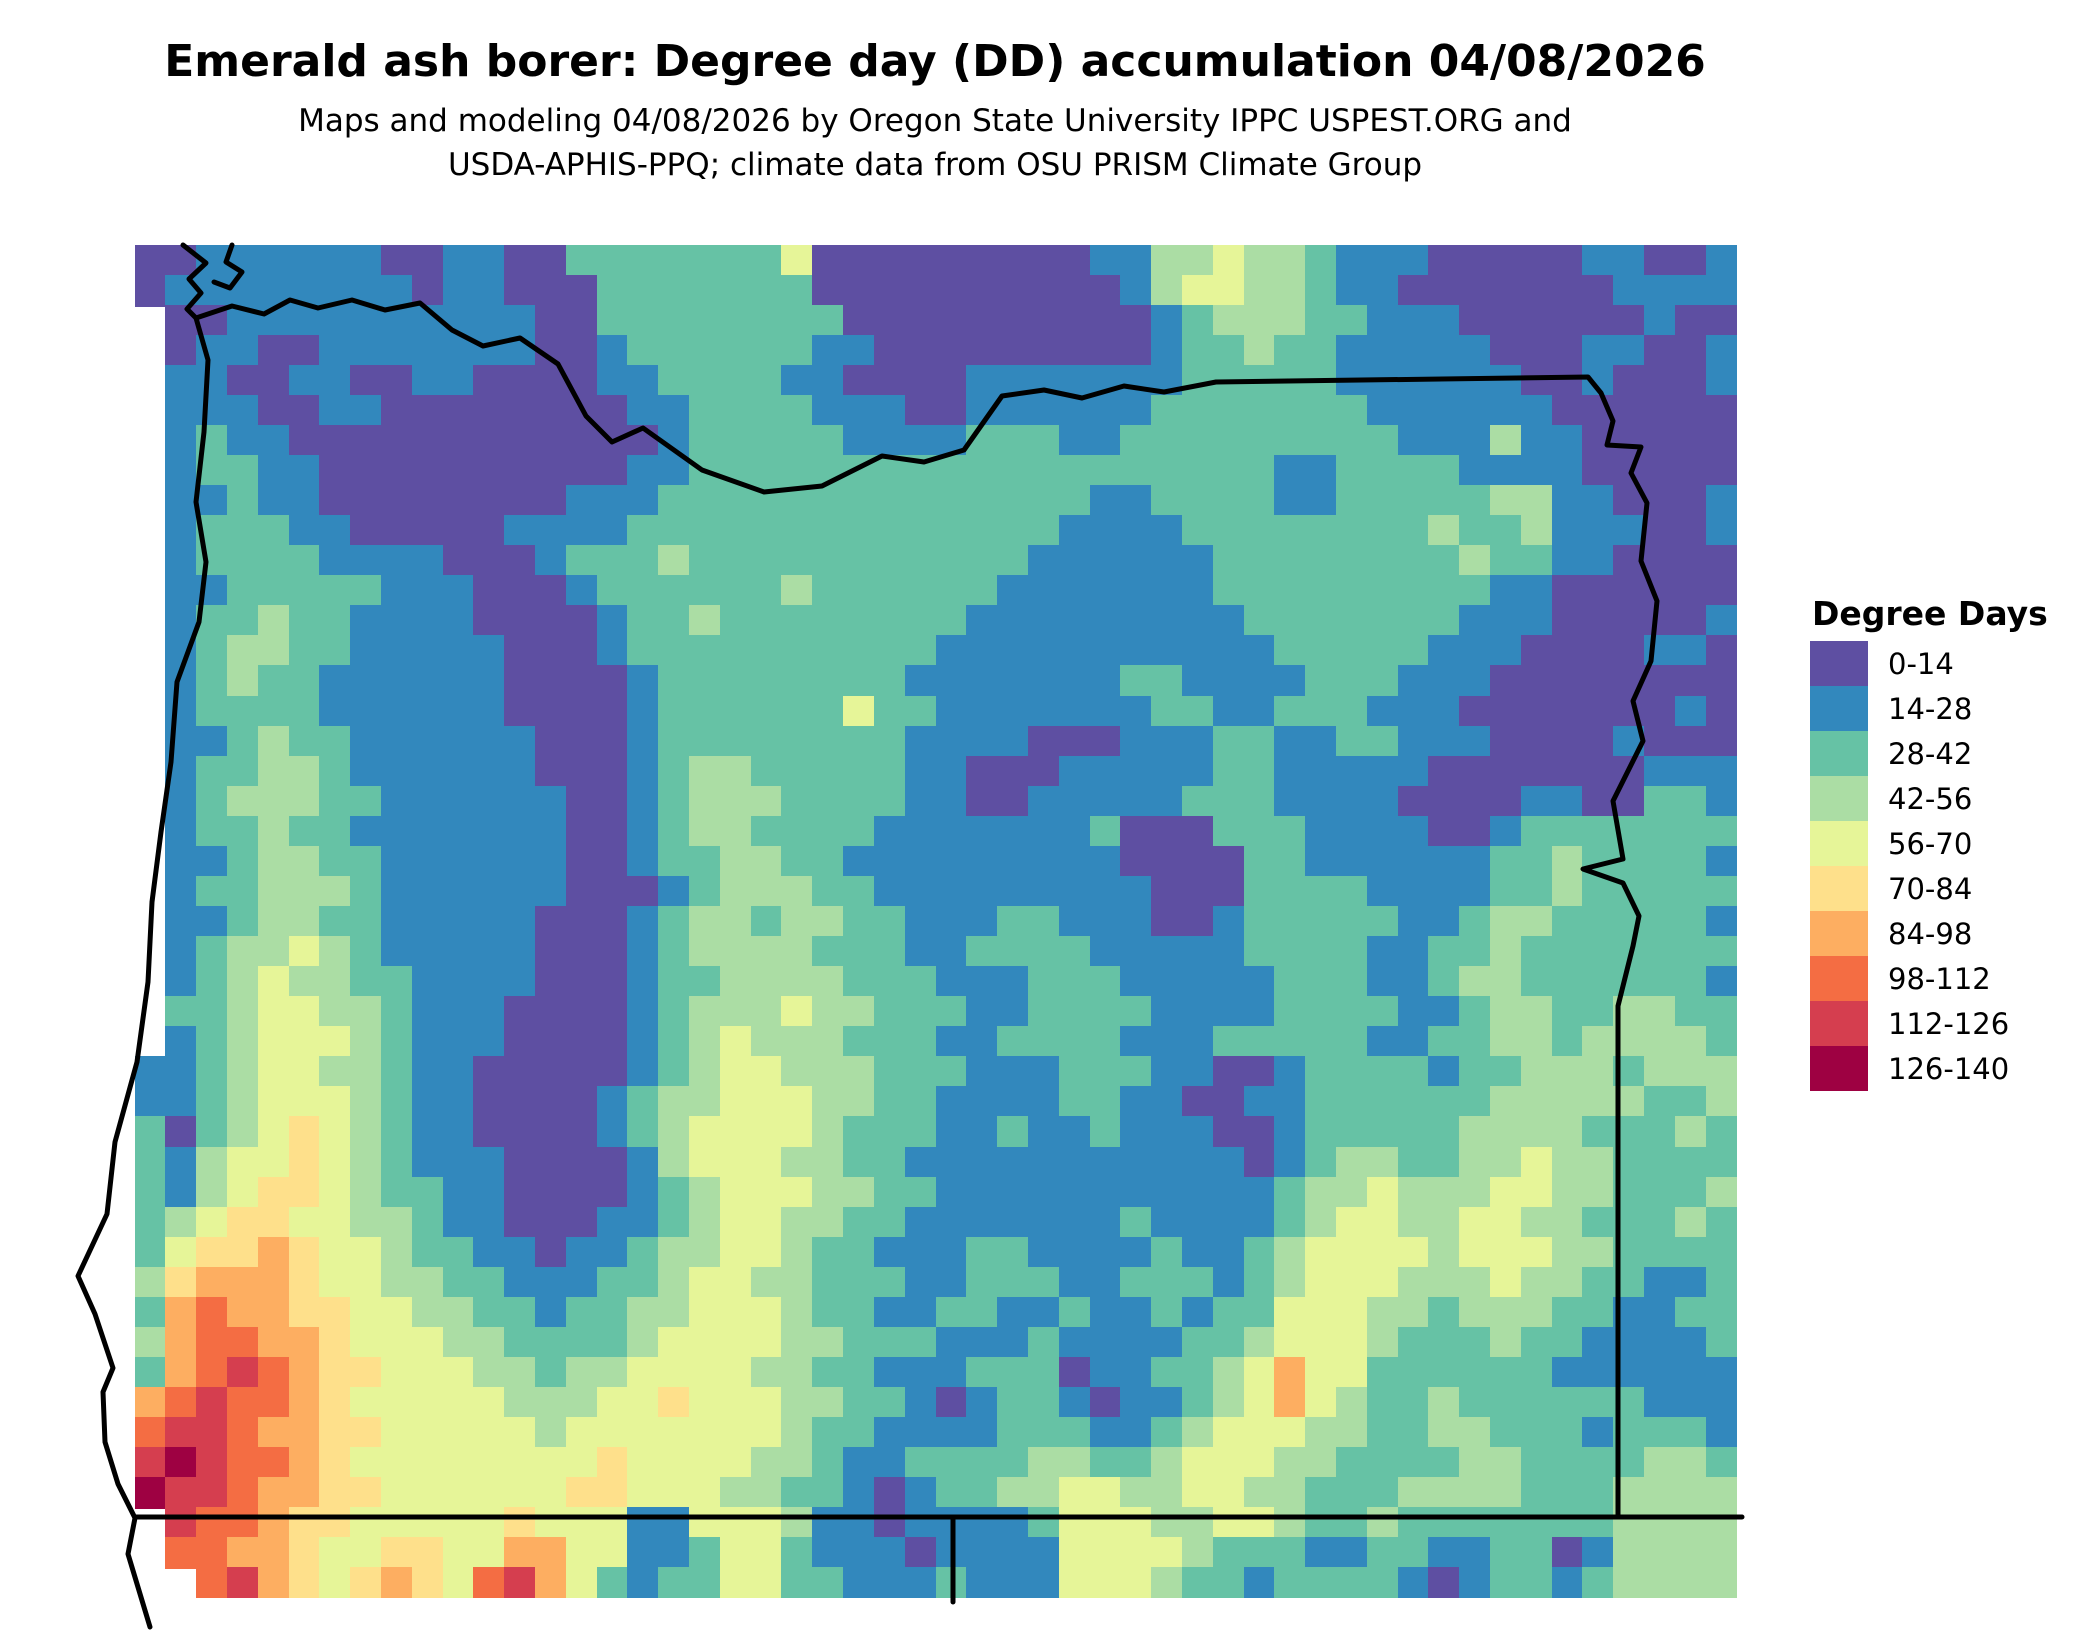 Image resolution: width=2100 pixels, height=1645 pixels. I want to click on legend-item: 112-126, so click(1955, 1023).